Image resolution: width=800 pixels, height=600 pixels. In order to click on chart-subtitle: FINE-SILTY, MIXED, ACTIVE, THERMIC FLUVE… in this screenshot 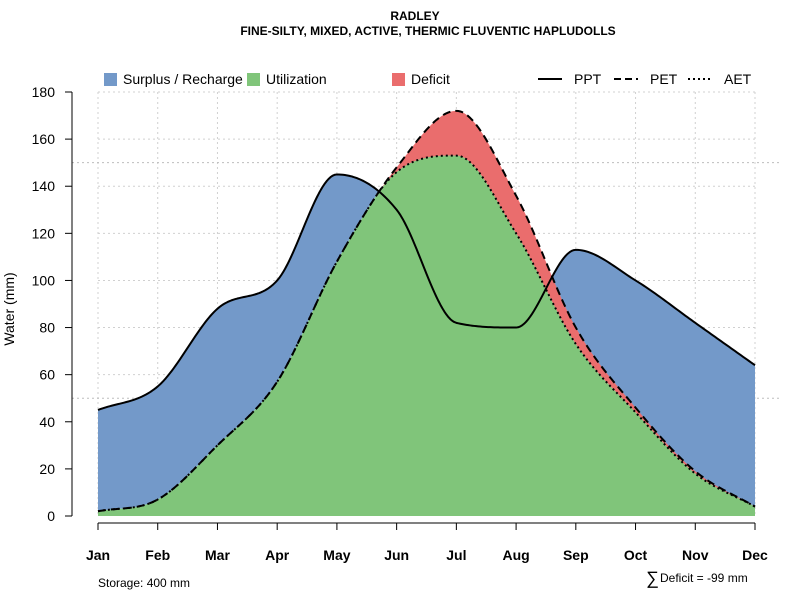, I will do `click(427, 31)`.